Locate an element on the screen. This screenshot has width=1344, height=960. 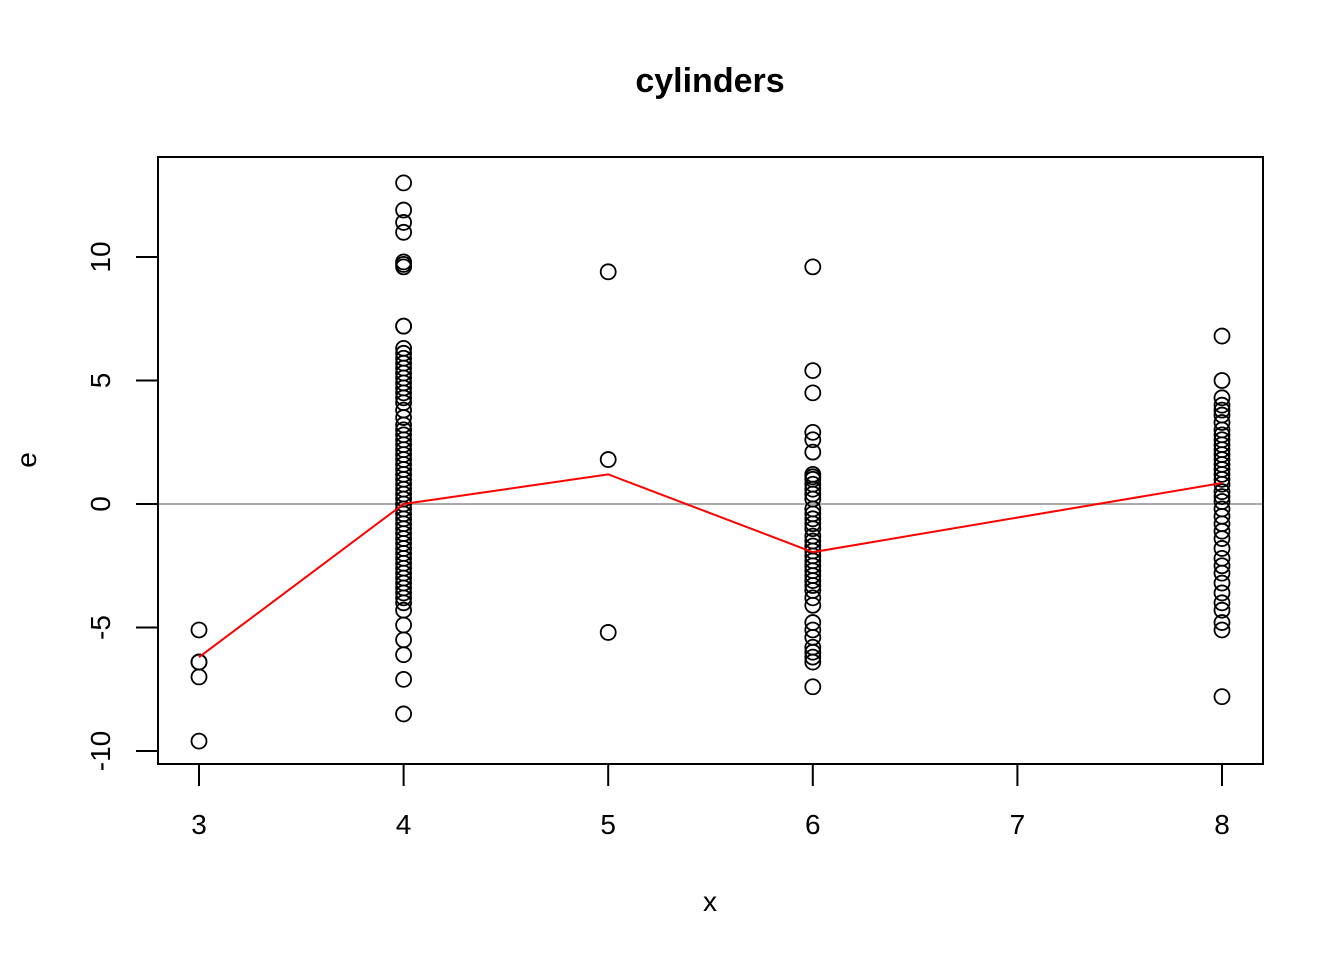
smooth-trend-line is located at coordinates (710, 565).